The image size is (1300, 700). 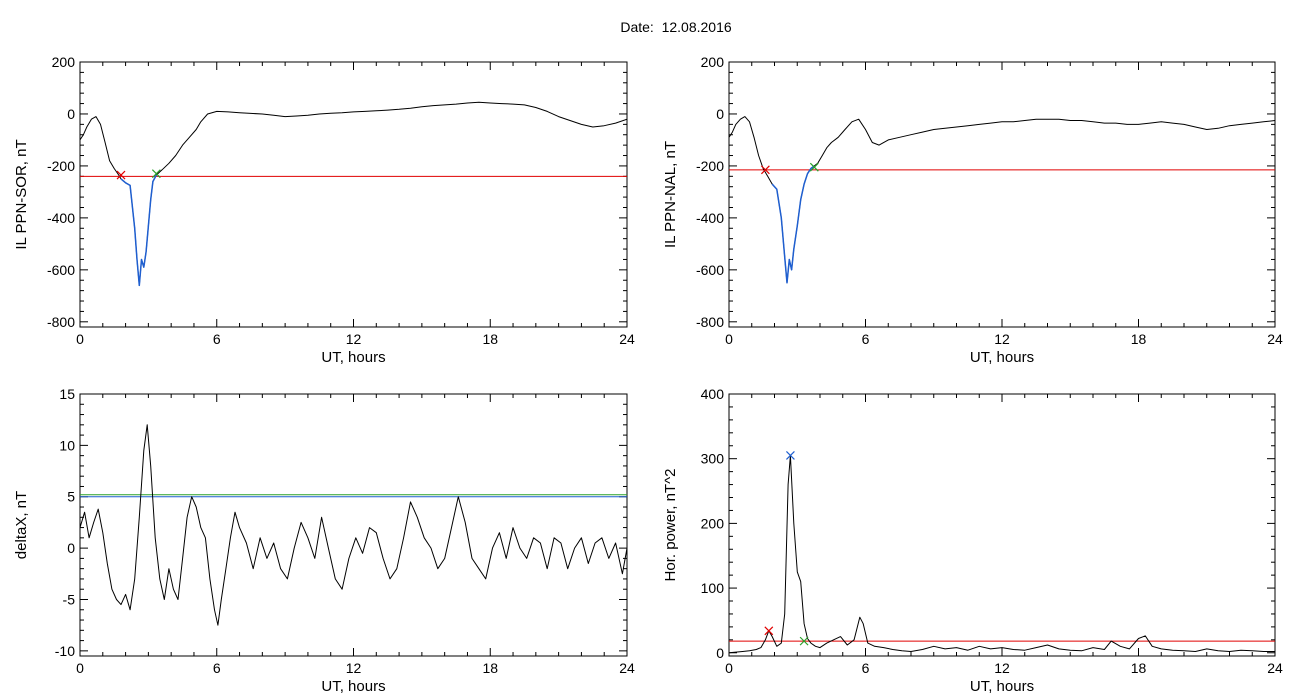 What do you see at coordinates (670, 525) in the screenshot?
I see `y-axis-label: Hor. power, nT^2` at bounding box center [670, 525].